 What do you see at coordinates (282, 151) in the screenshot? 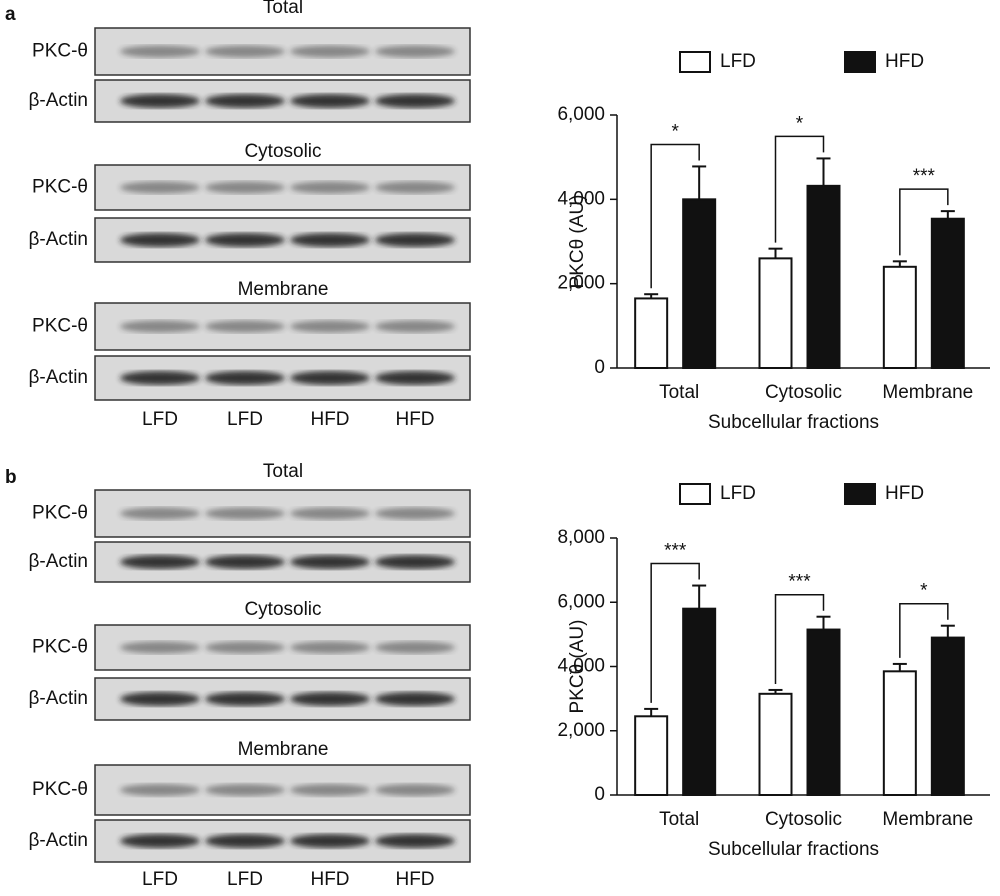
I see `blot-title: Cytosolic` at bounding box center [282, 151].